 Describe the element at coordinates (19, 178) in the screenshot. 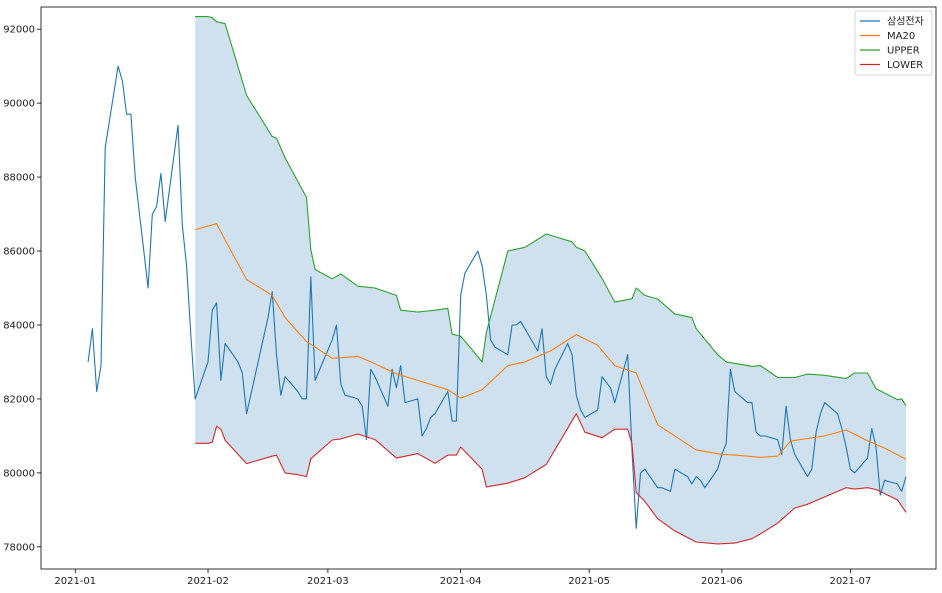

I see `y-tick-label: 88000` at that location.